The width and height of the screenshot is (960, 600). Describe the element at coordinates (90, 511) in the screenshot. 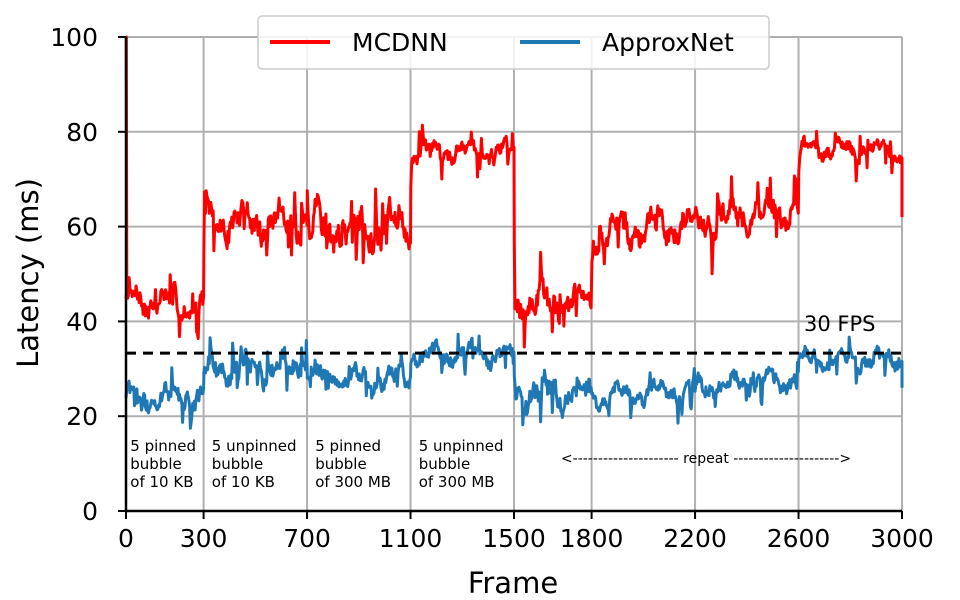

I see `y-tick-label: 0` at that location.